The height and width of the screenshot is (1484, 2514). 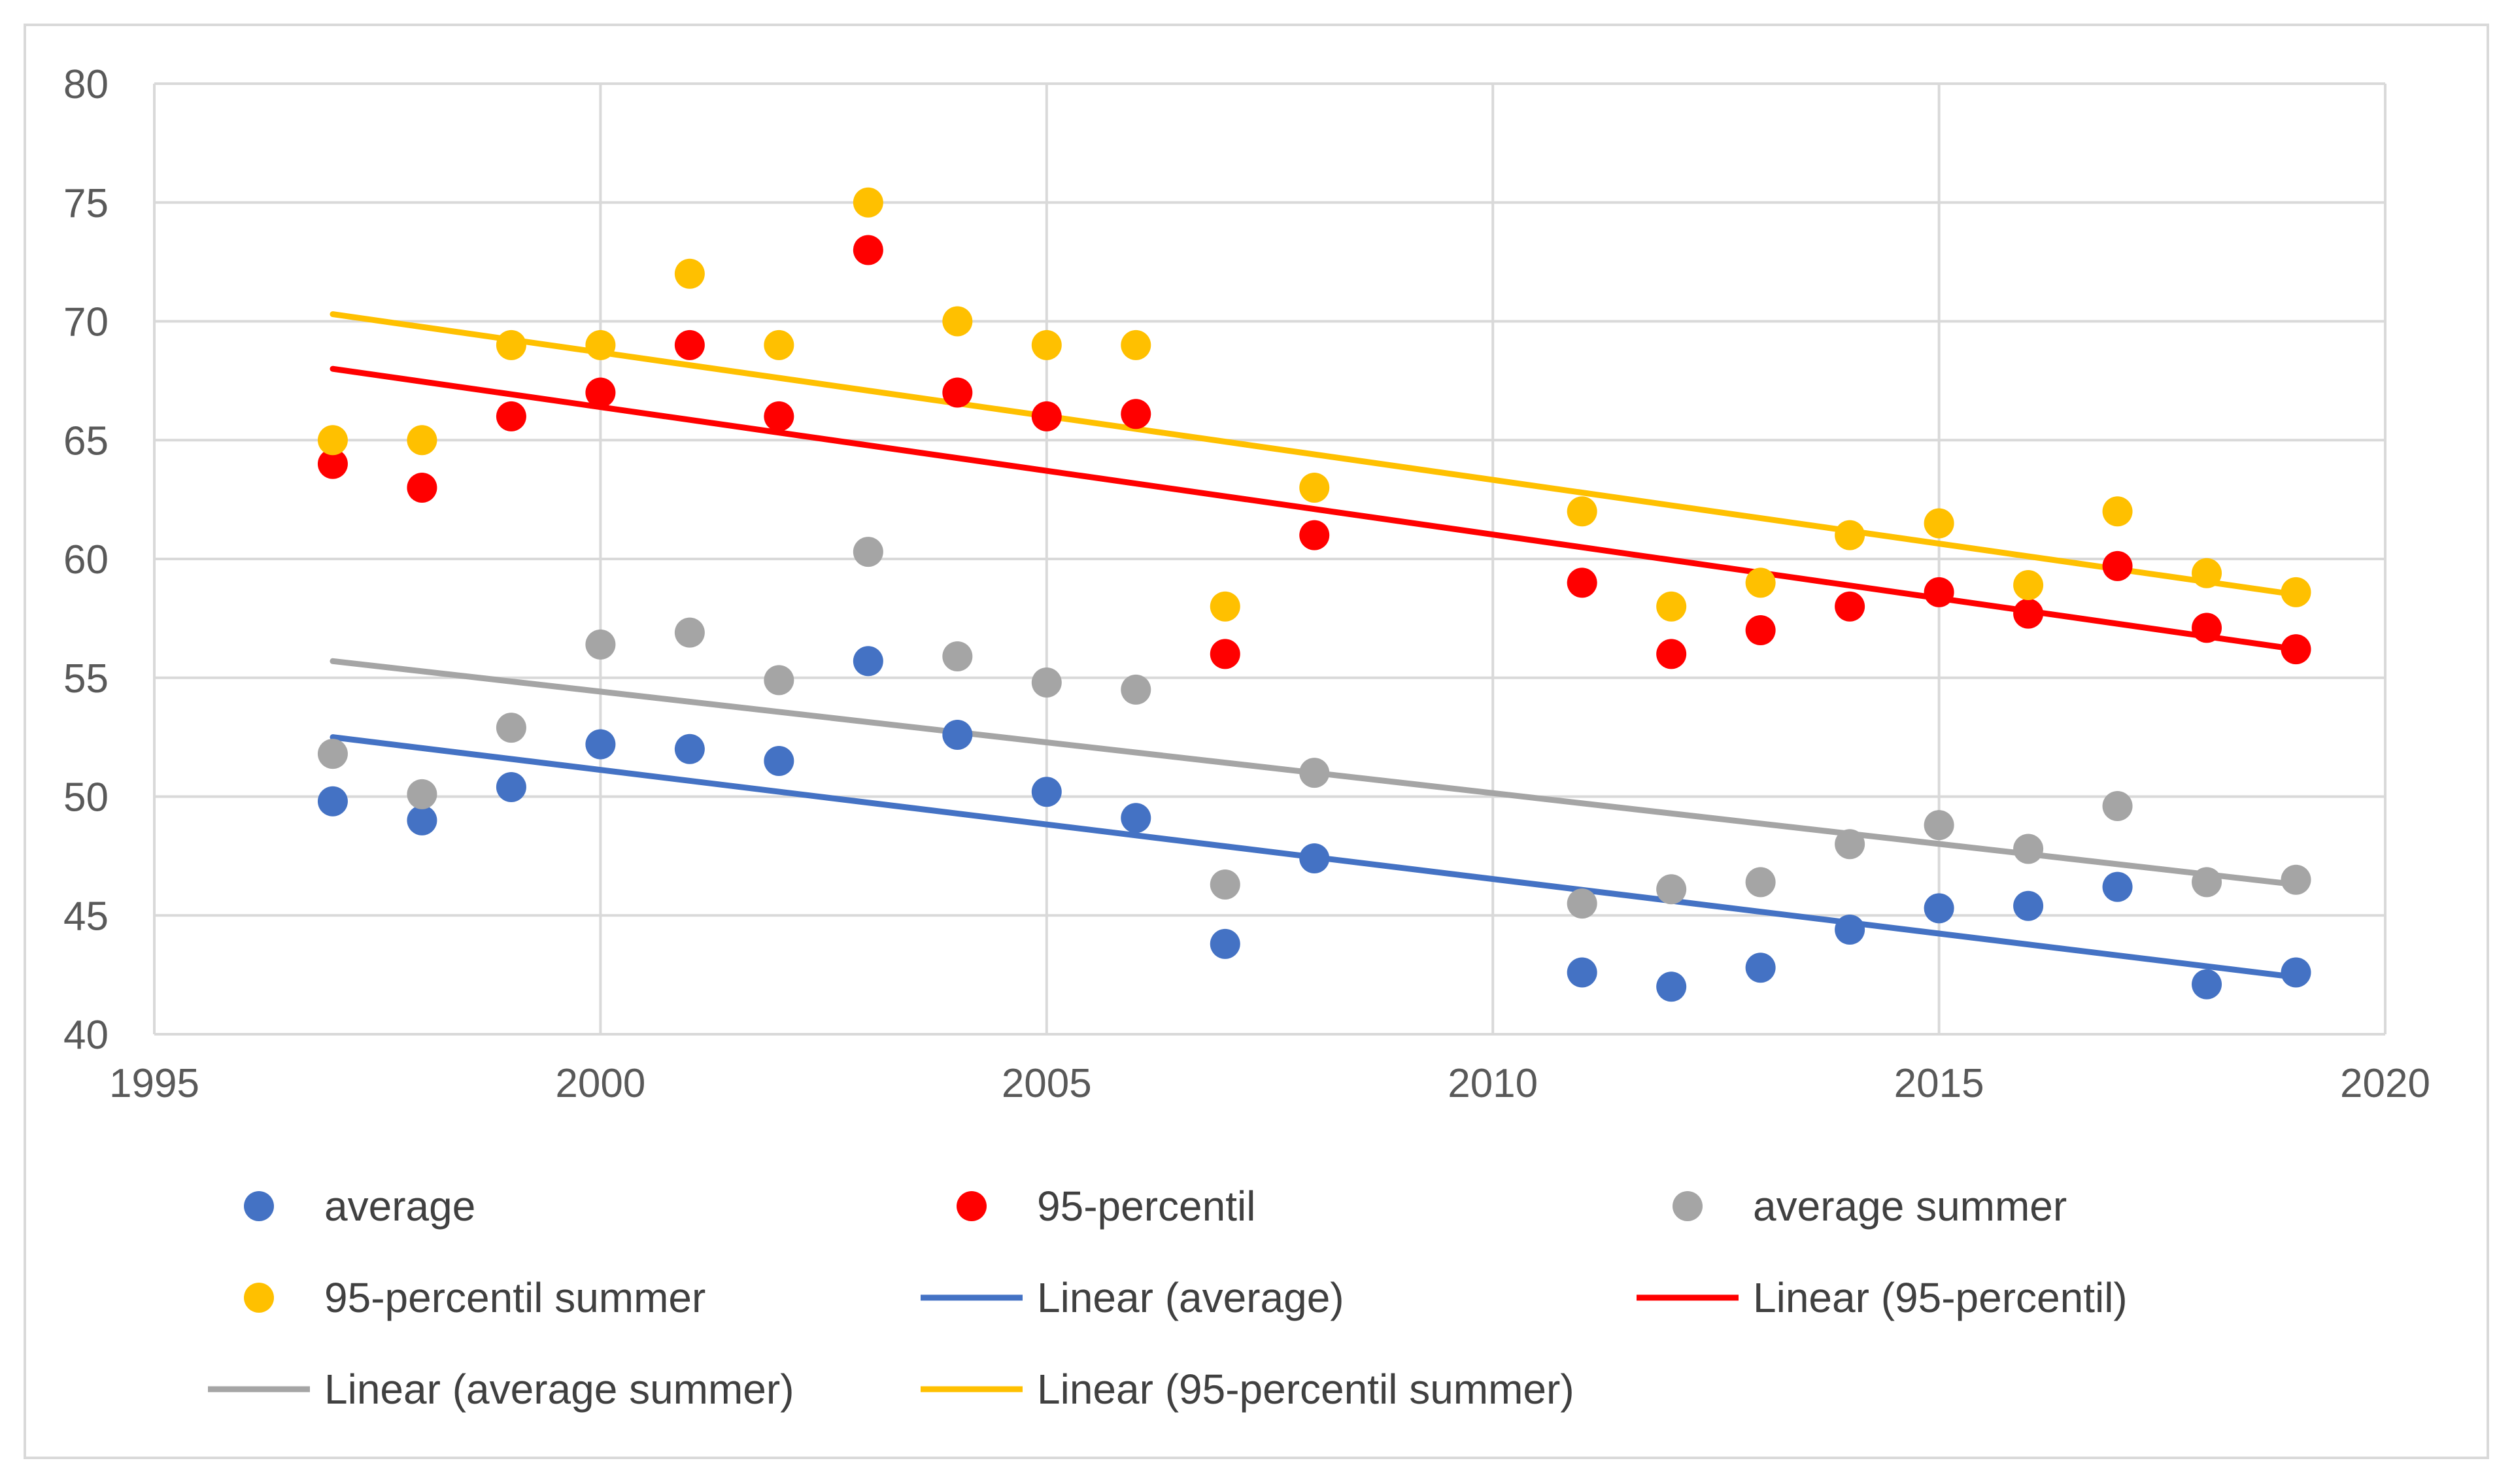 I want to click on point-95-percentil-summer-2015, so click(x=1939, y=523).